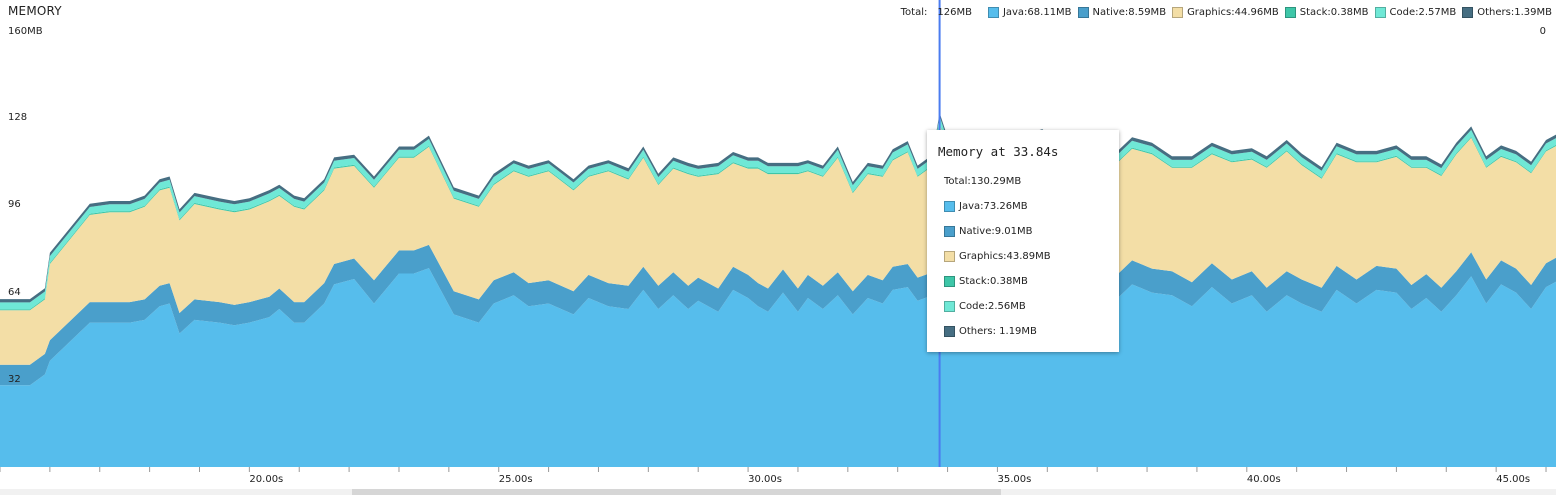 Image resolution: width=1556 pixels, height=495 pixels. Describe the element at coordinates (14, 292) in the screenshot. I see `y-axis-label-64: 64` at that location.